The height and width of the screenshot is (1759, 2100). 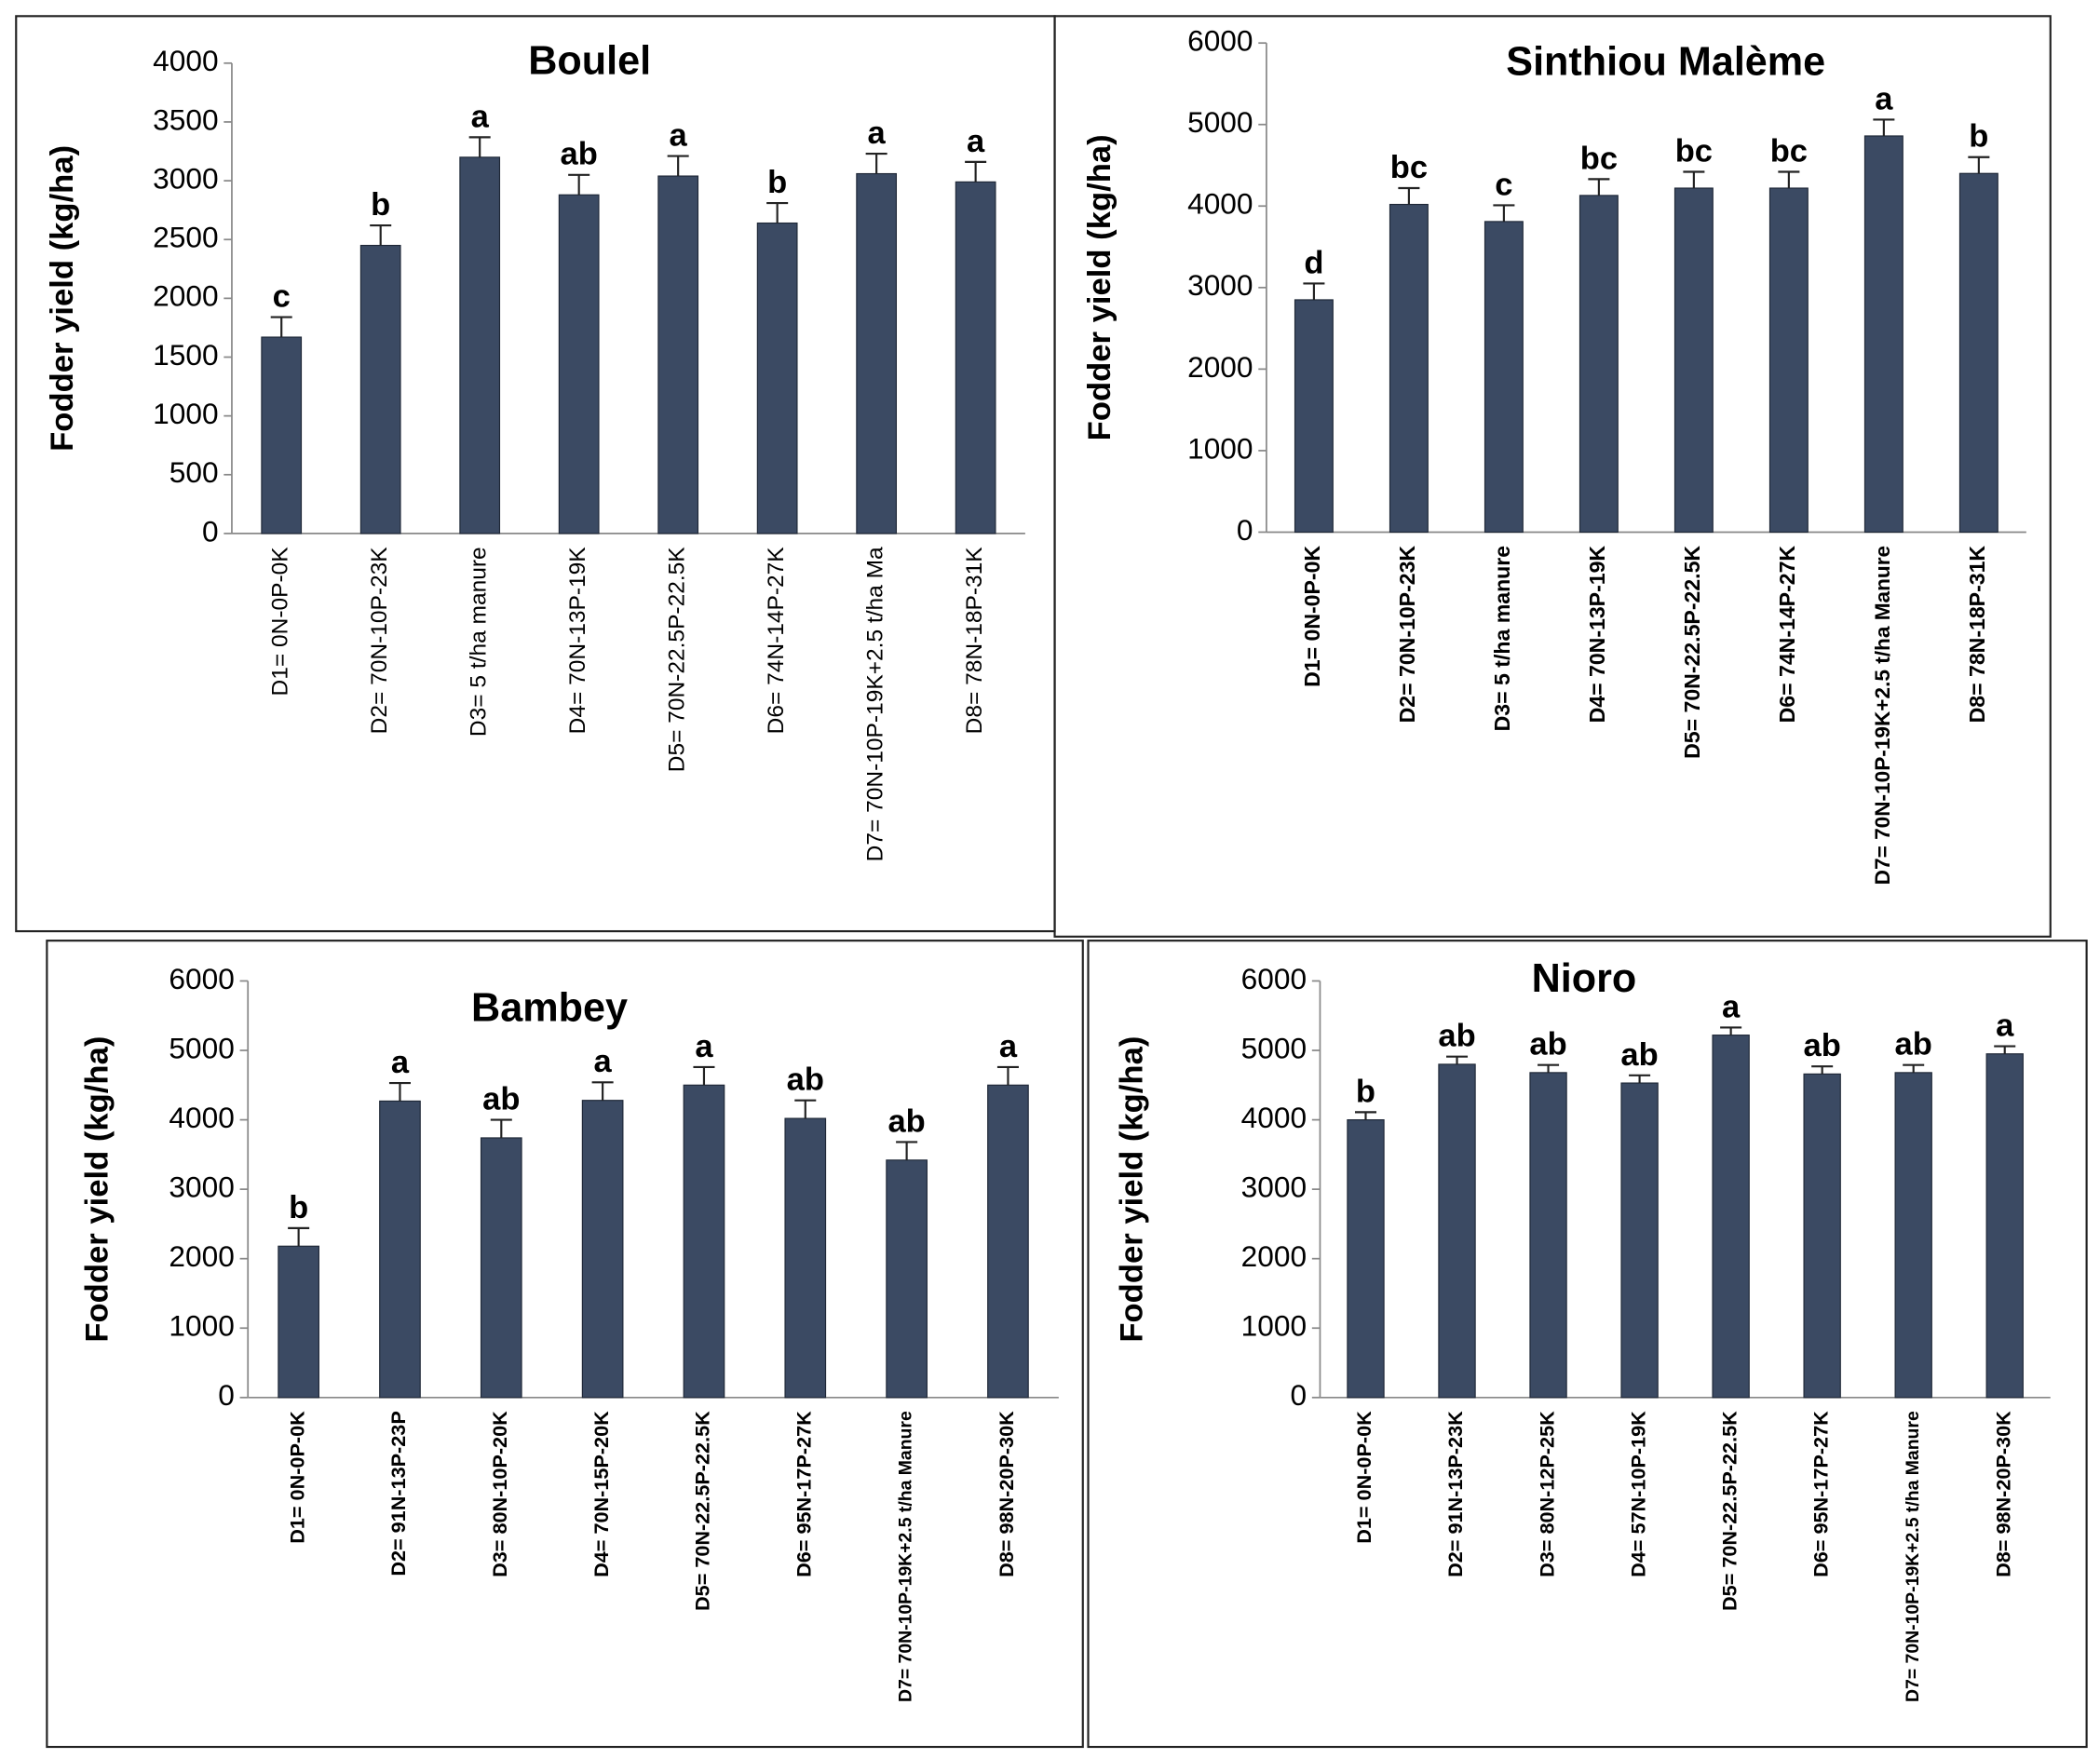 I want to click on data-label: d, so click(x=1313, y=262).